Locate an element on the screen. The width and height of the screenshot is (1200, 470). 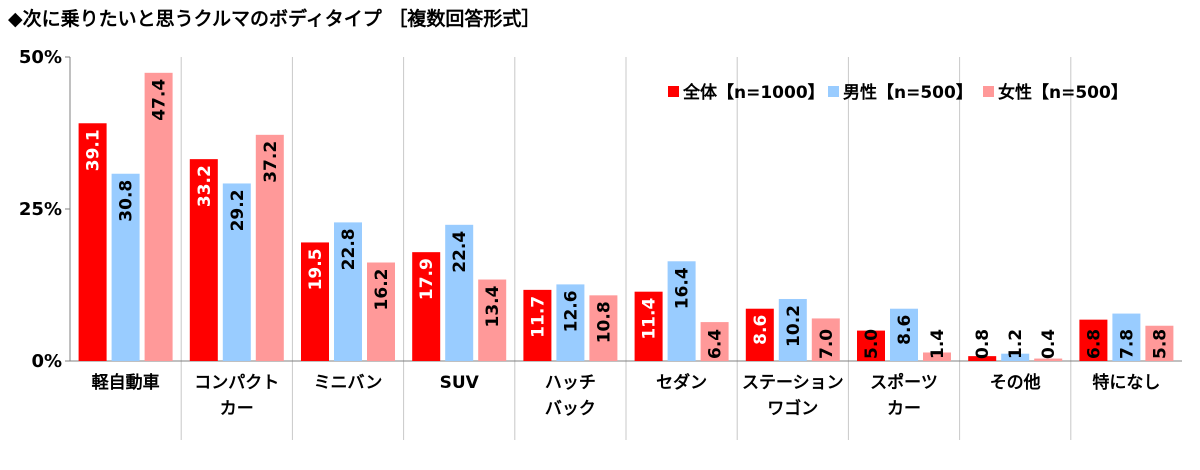
category-label: ステーション is located at coordinates (793, 383).